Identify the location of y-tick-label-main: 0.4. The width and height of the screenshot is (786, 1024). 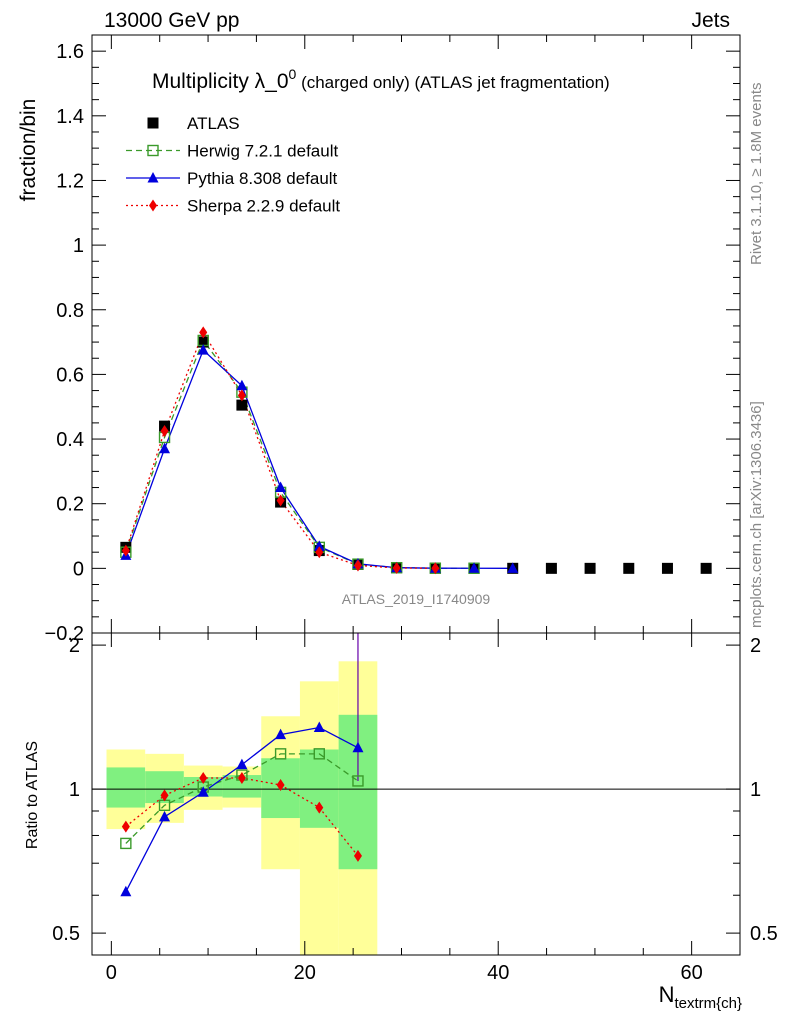
(70, 440).